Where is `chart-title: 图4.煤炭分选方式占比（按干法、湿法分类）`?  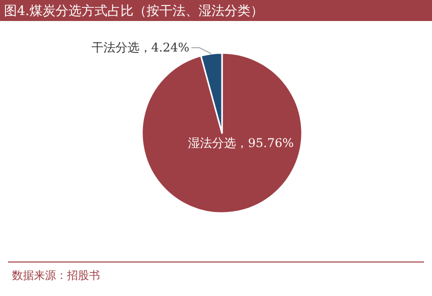 chart-title: 图4.煤炭分选方式占比（按干法、湿法分类） is located at coordinates (134, 11).